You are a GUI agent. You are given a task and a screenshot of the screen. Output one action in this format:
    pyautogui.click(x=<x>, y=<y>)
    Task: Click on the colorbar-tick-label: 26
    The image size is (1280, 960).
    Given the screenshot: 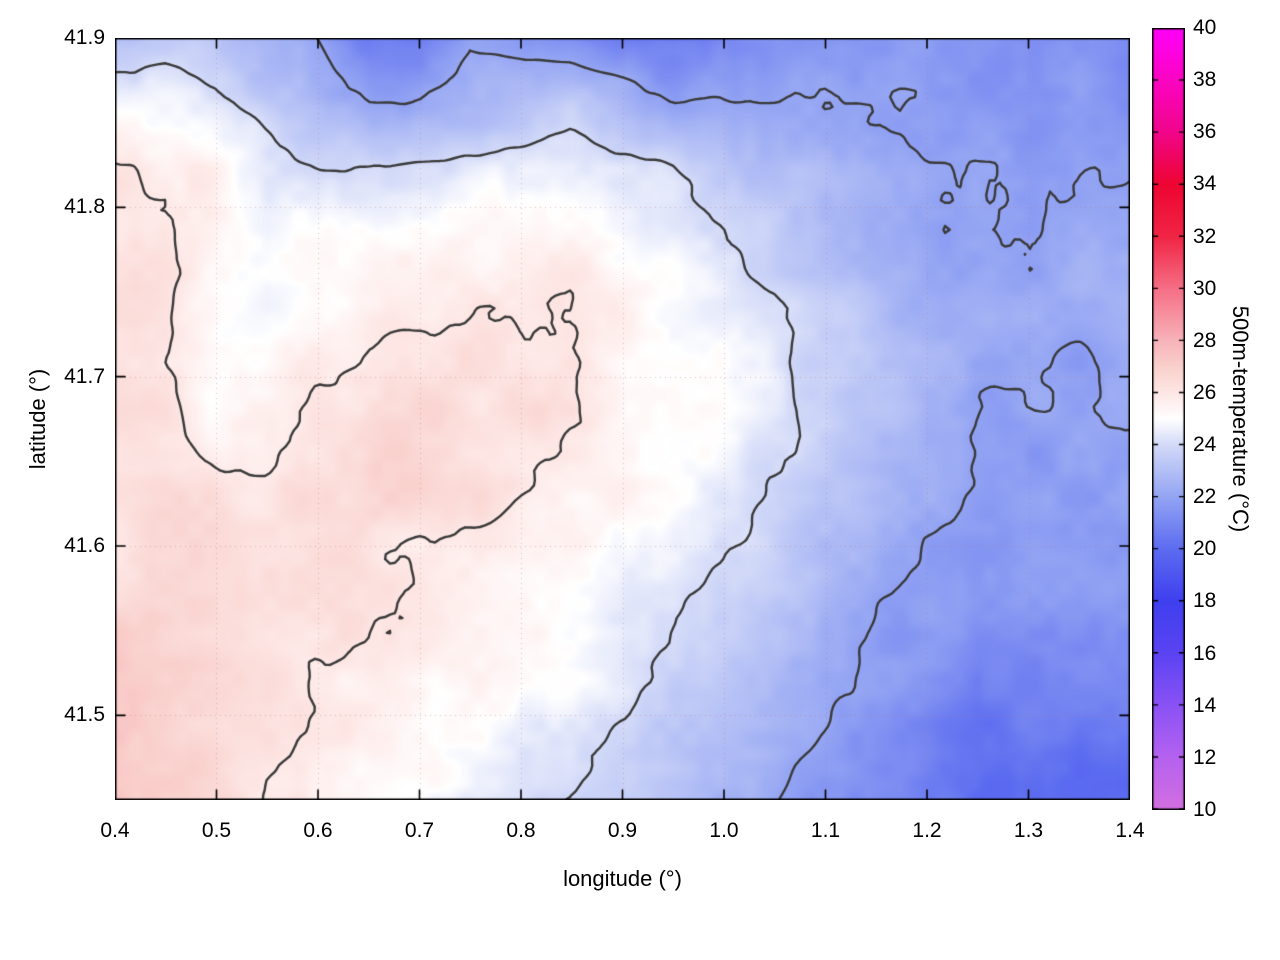 What is the action you would take?
    pyautogui.click(x=1205, y=392)
    